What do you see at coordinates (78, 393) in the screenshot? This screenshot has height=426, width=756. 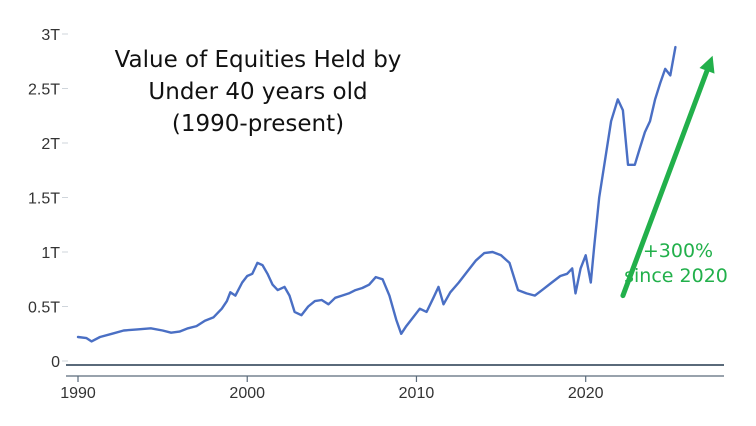 I see `x-tick-label: 1990` at bounding box center [78, 393].